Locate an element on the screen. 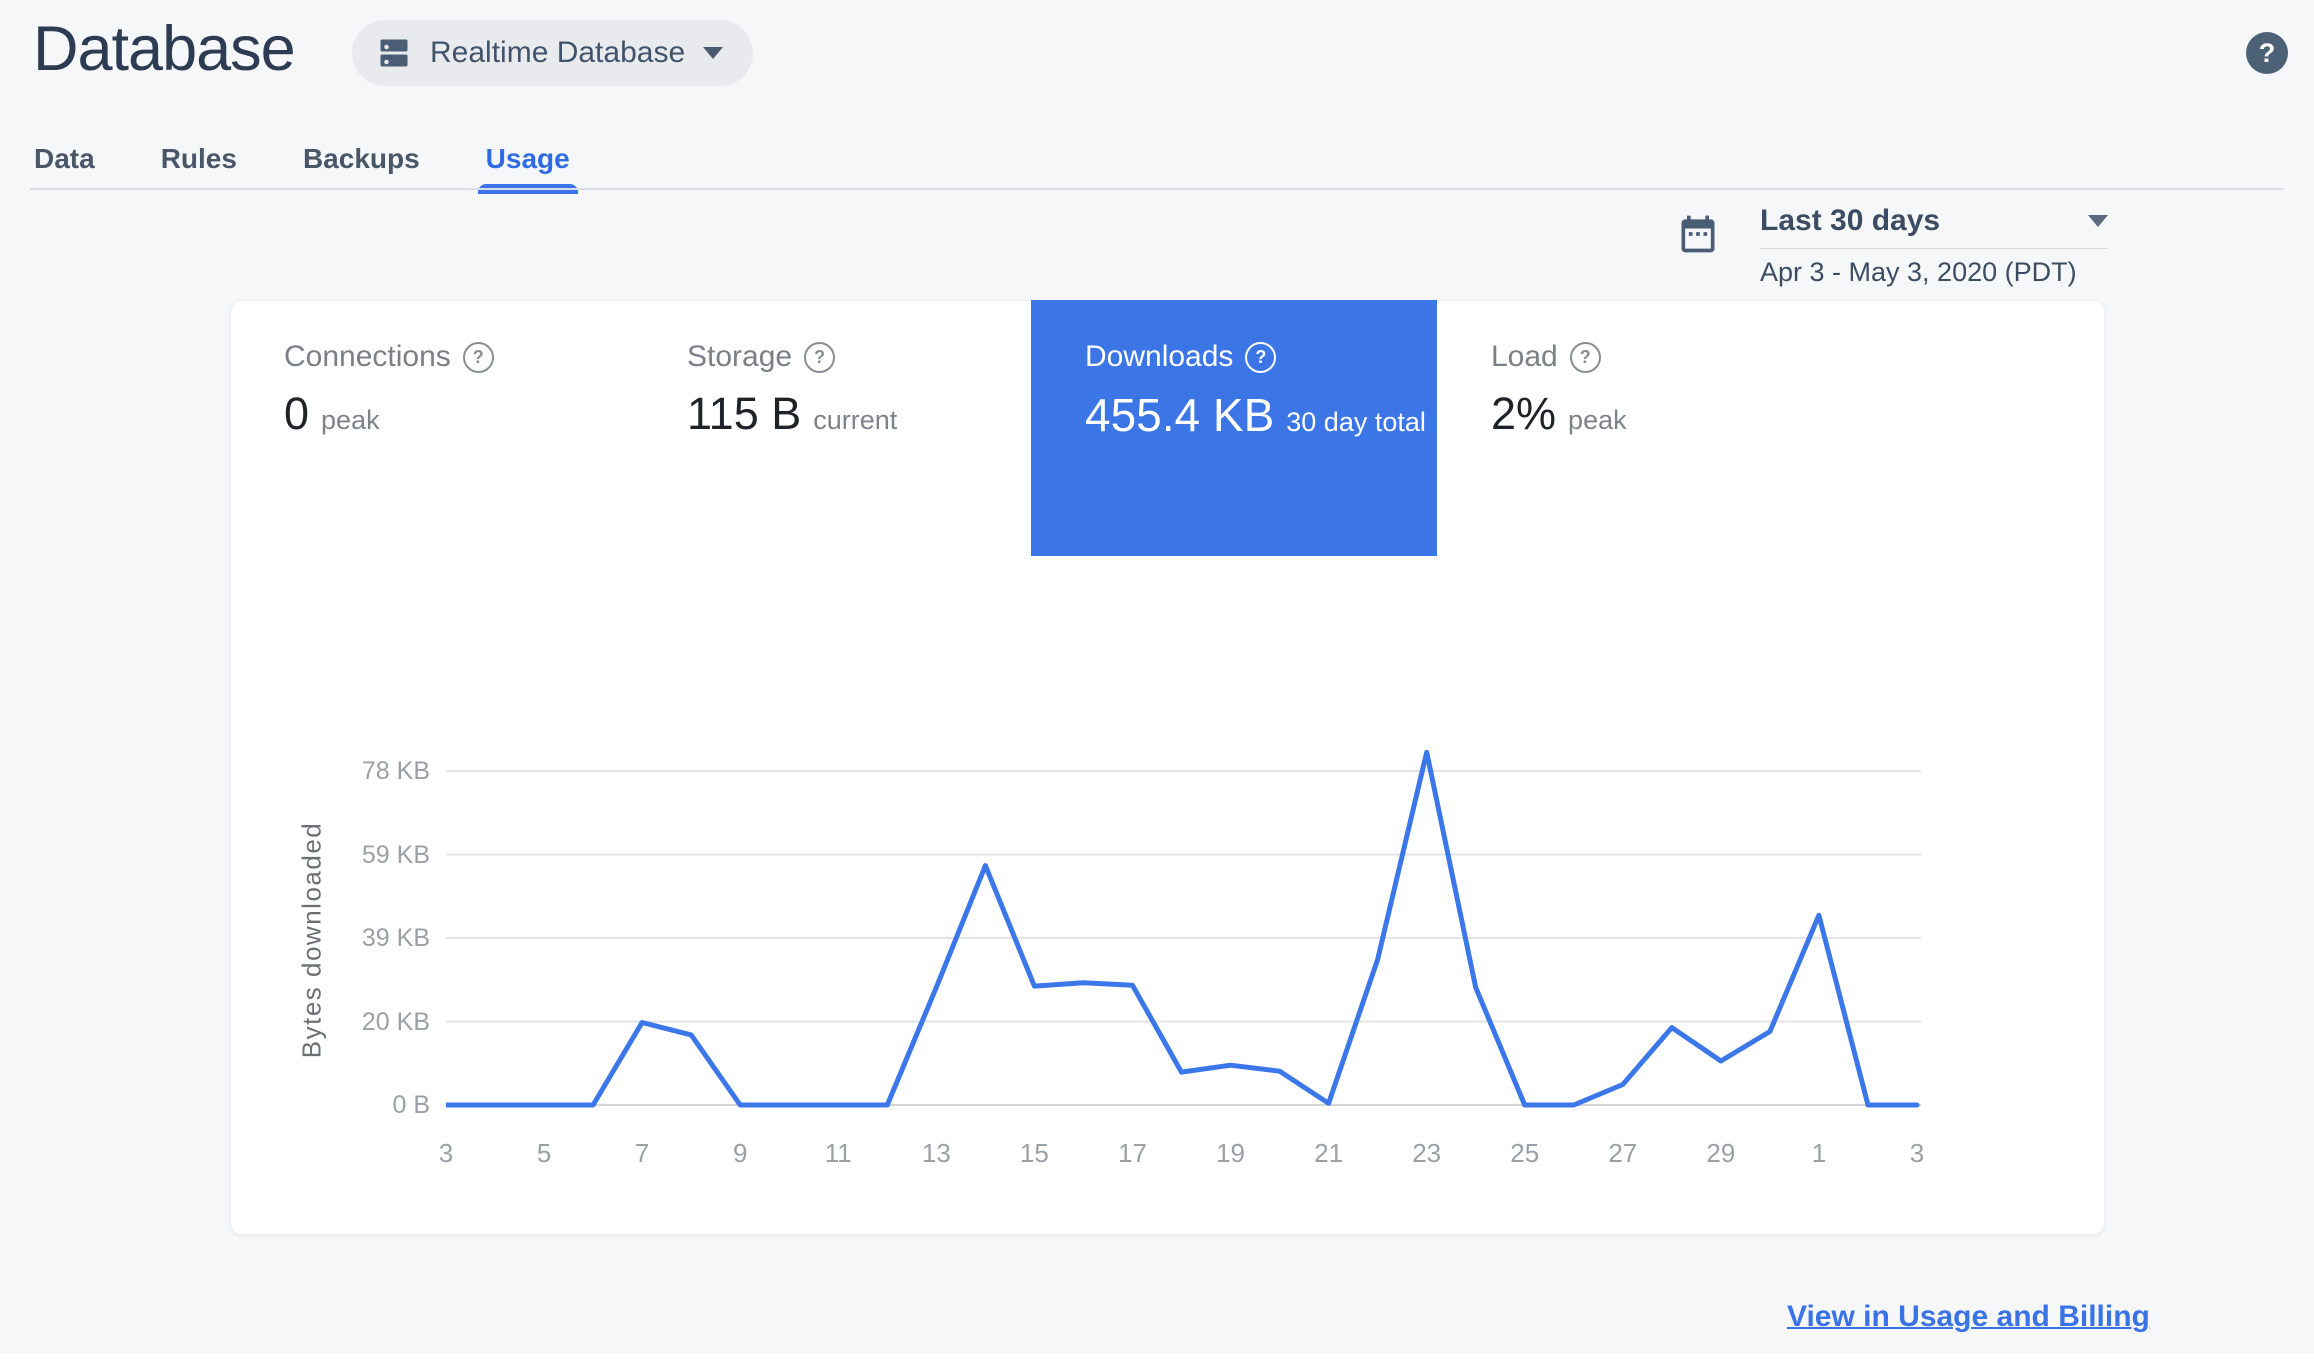 The width and height of the screenshot is (2314, 1366). calendar-icon is located at coordinates (1698, 236).